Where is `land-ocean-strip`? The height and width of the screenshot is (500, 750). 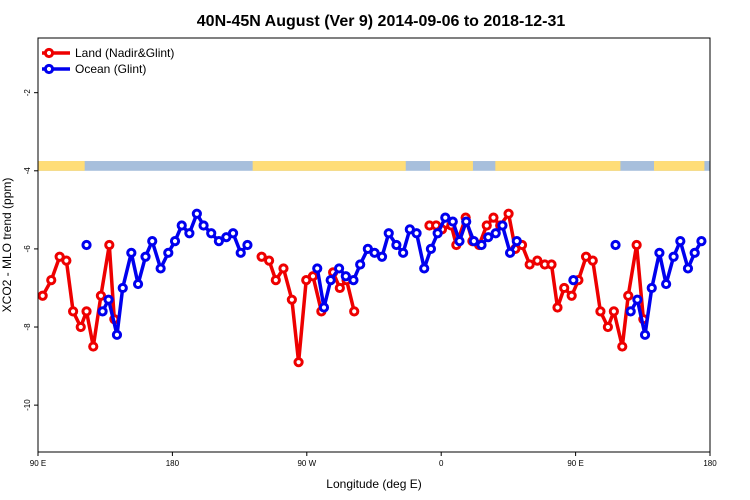 land-ocean-strip is located at coordinates (374, 166).